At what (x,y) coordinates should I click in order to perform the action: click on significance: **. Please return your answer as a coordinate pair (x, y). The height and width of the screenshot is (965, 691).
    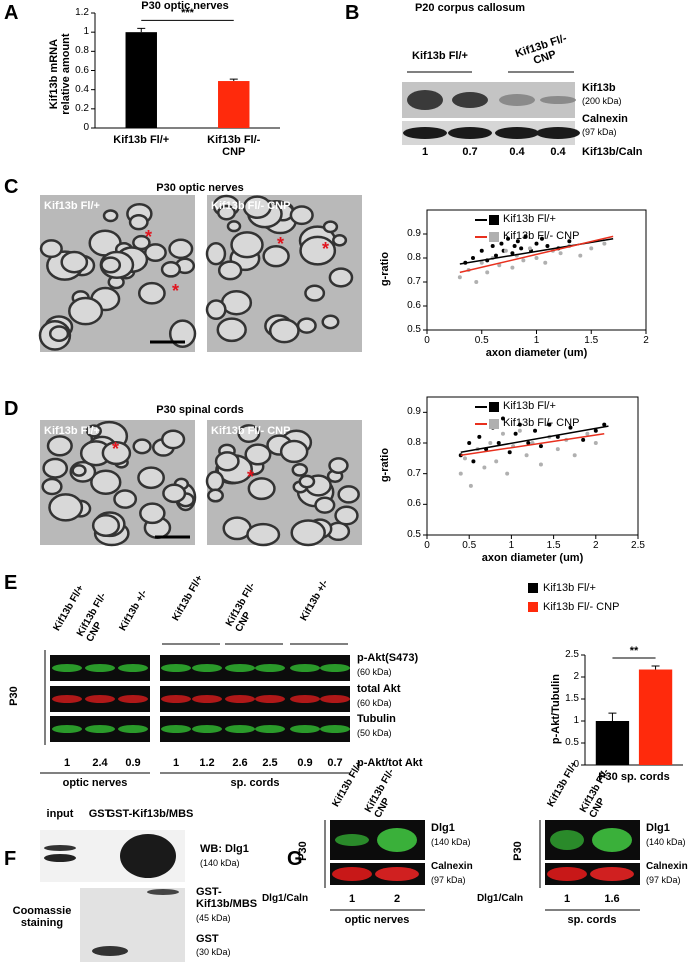
    Looking at the image, I should click on (634, 651).